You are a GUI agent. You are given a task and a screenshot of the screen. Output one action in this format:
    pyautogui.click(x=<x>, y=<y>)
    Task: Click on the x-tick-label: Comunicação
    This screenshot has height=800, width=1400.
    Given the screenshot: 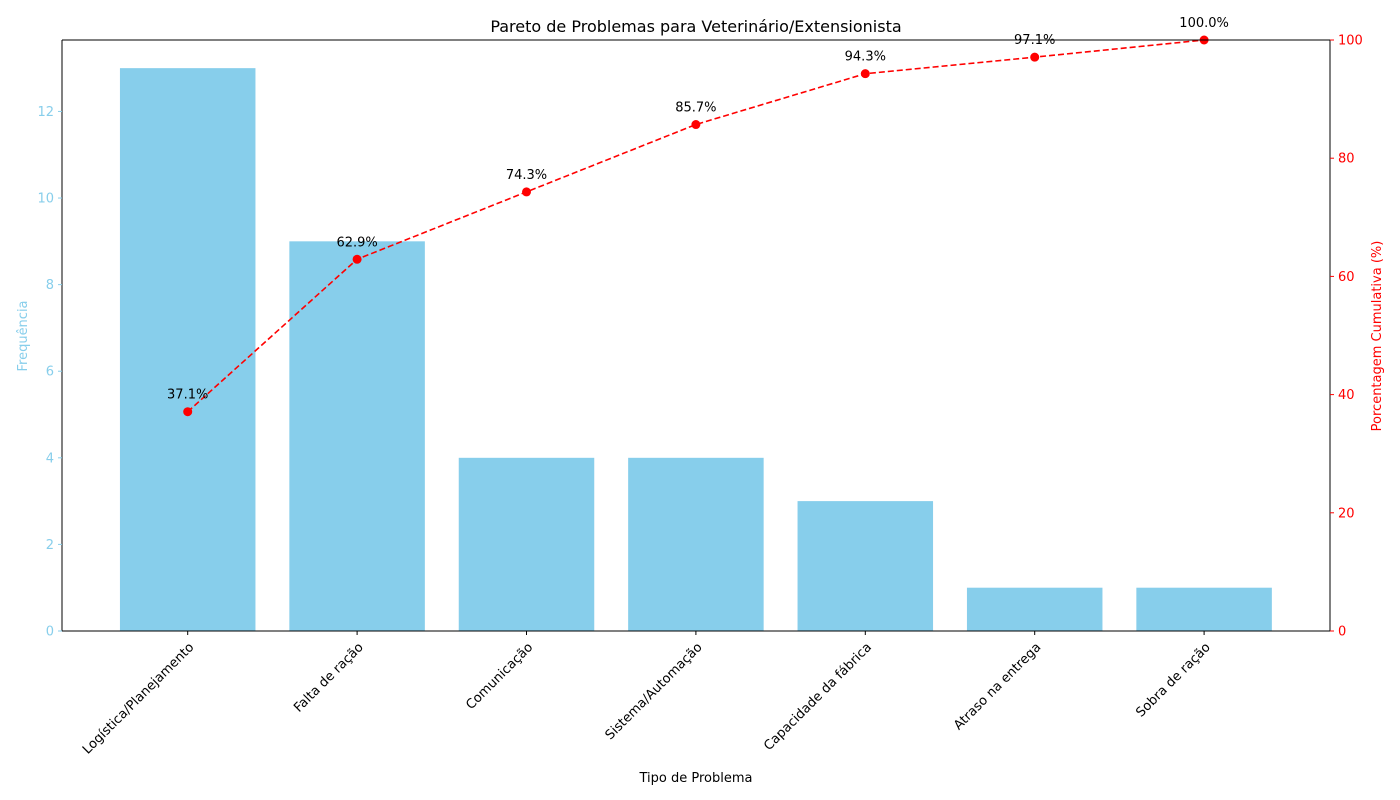 What is the action you would take?
    pyautogui.click(x=499, y=676)
    